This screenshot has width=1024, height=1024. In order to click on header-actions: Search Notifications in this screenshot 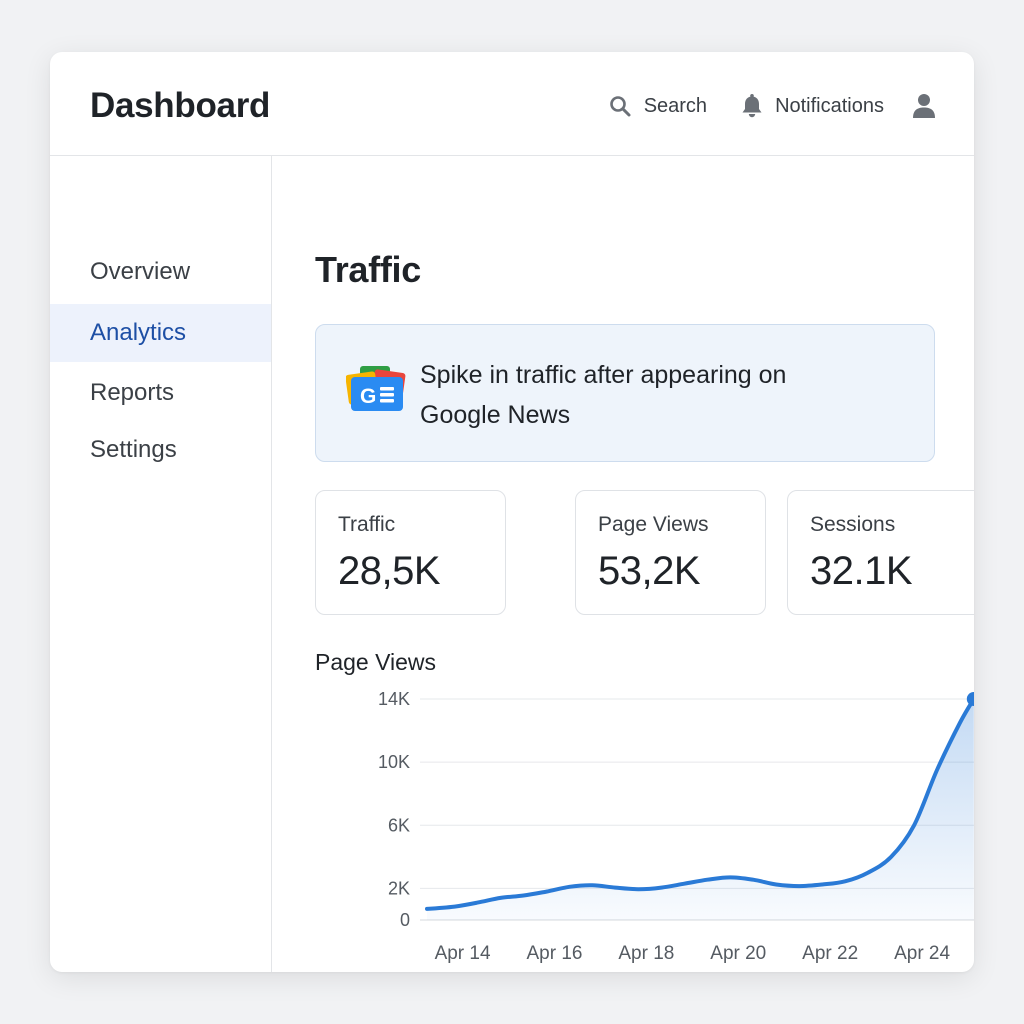, I will do `click(772, 106)`.